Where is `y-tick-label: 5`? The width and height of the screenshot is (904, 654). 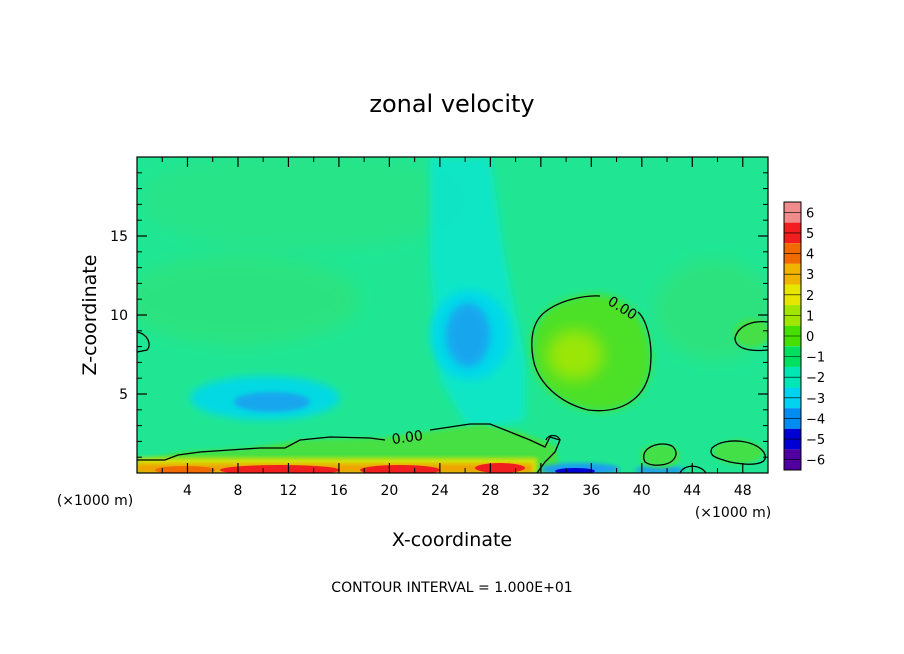
y-tick-label: 5 is located at coordinates (123, 395).